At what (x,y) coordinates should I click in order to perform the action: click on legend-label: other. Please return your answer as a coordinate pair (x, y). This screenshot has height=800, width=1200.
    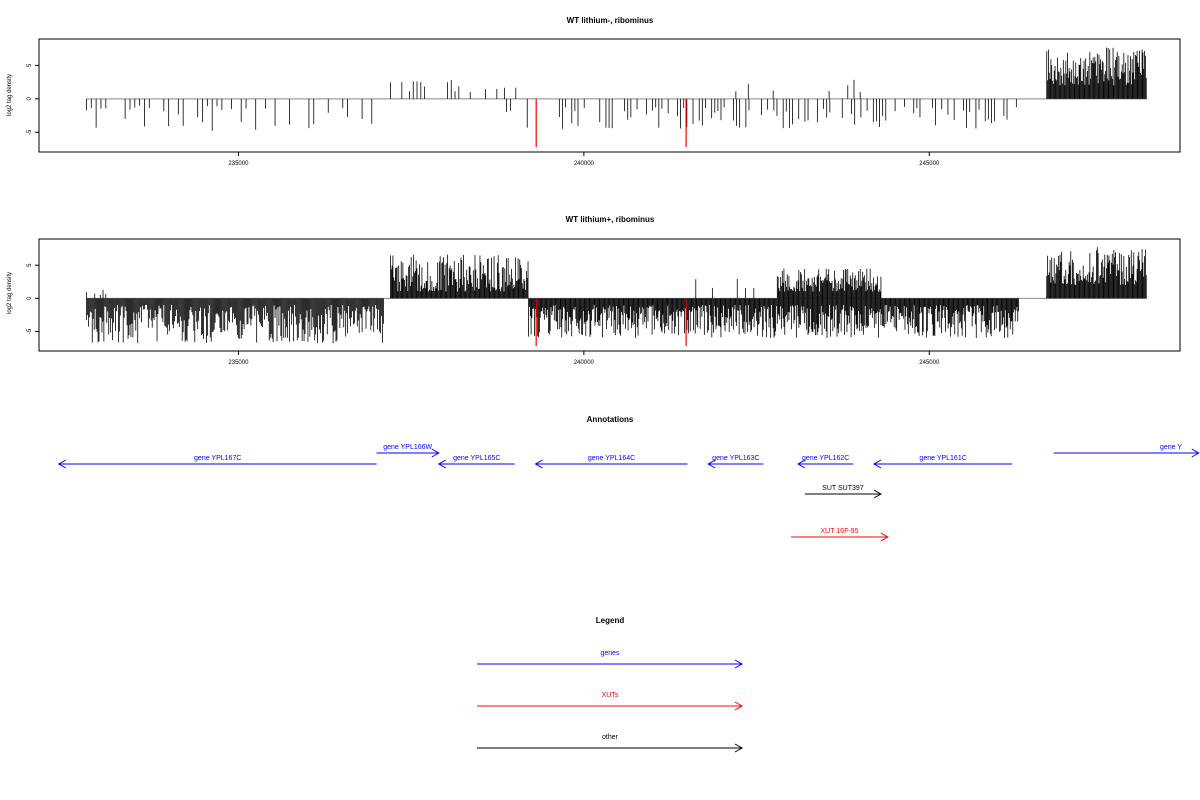
    Looking at the image, I should click on (610, 737).